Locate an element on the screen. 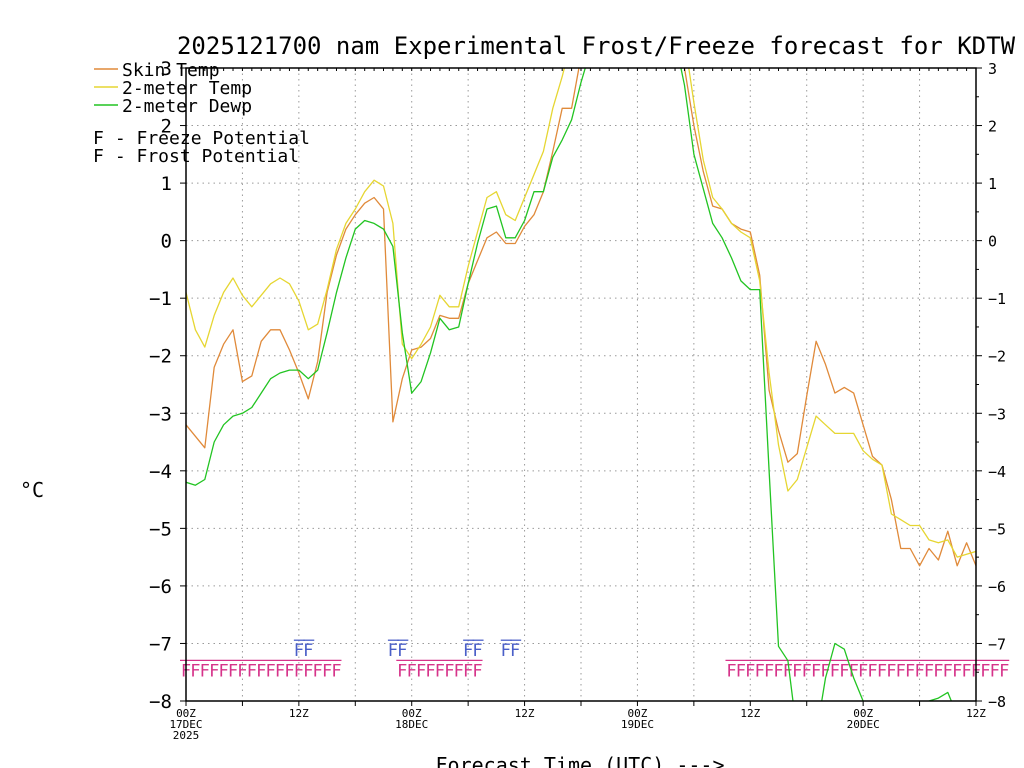 This screenshot has width=1024, height=768. legend-freeze-letter: F is located at coordinates (98, 138).